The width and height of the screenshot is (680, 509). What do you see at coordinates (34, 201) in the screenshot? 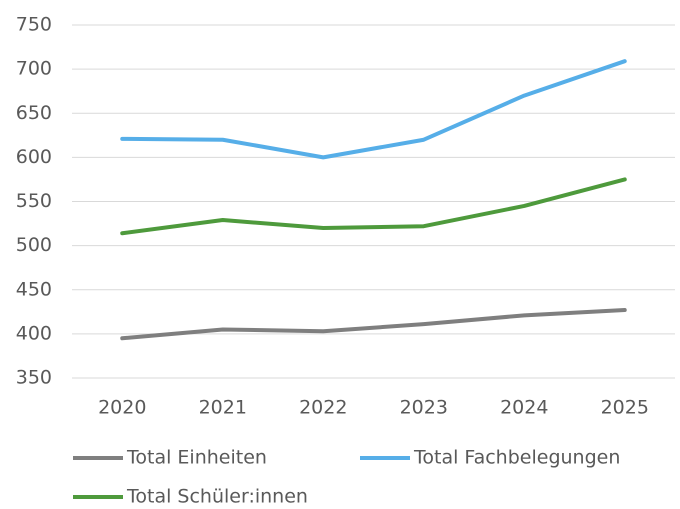
I see `y-tick-label: 550` at bounding box center [34, 201].